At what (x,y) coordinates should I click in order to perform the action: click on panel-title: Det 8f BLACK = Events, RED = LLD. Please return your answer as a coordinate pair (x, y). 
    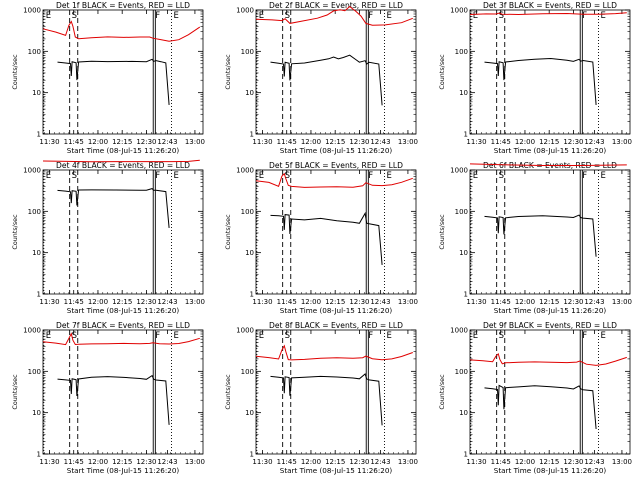
    Looking at the image, I should click on (336, 325).